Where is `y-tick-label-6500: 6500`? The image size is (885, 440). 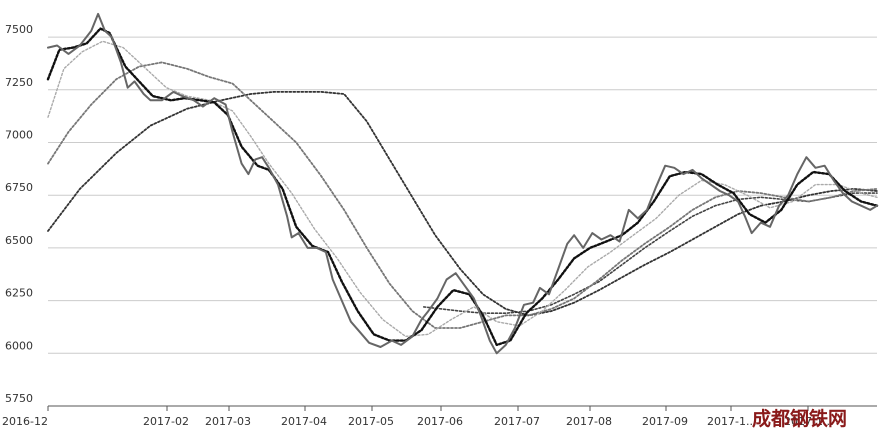 y-tick-label-6500: 6500 is located at coordinates (19, 240).